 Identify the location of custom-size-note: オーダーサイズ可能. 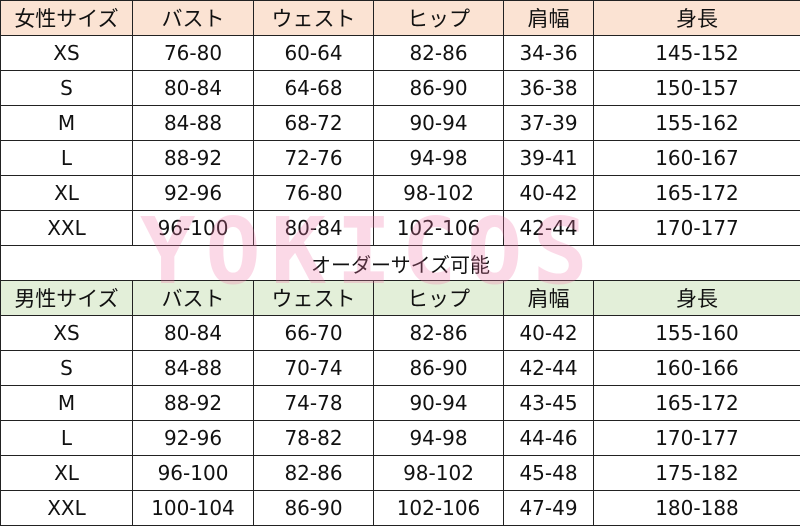
(400, 263).